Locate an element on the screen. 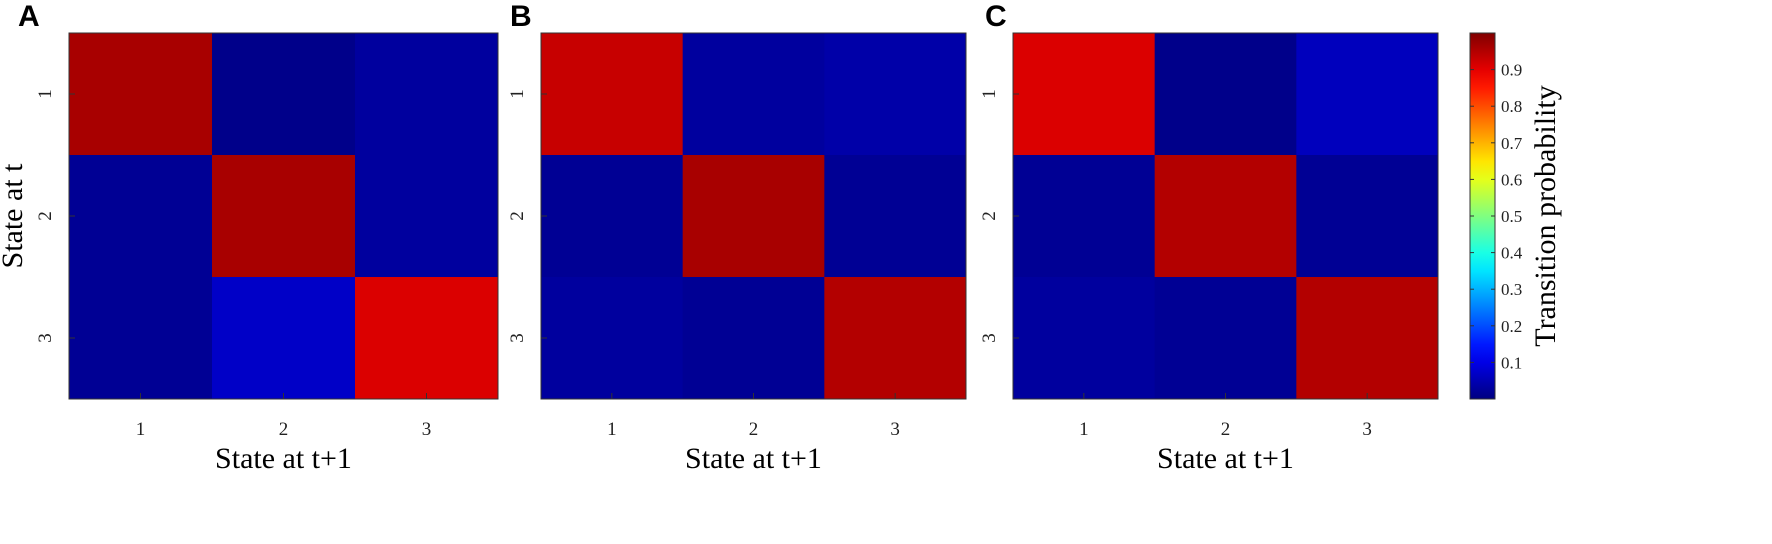  colorbar-tick-label: 0.8 is located at coordinates (1511, 106).